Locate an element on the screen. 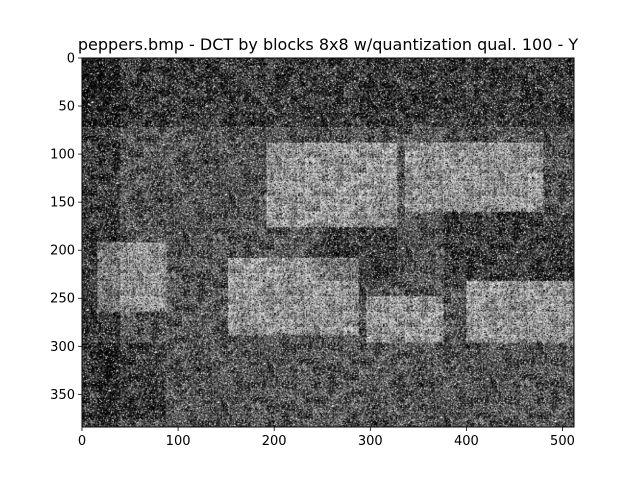 The width and height of the screenshot is (640, 480). x-axis: 0 100 200 300 400 500 is located at coordinates (326, 438).